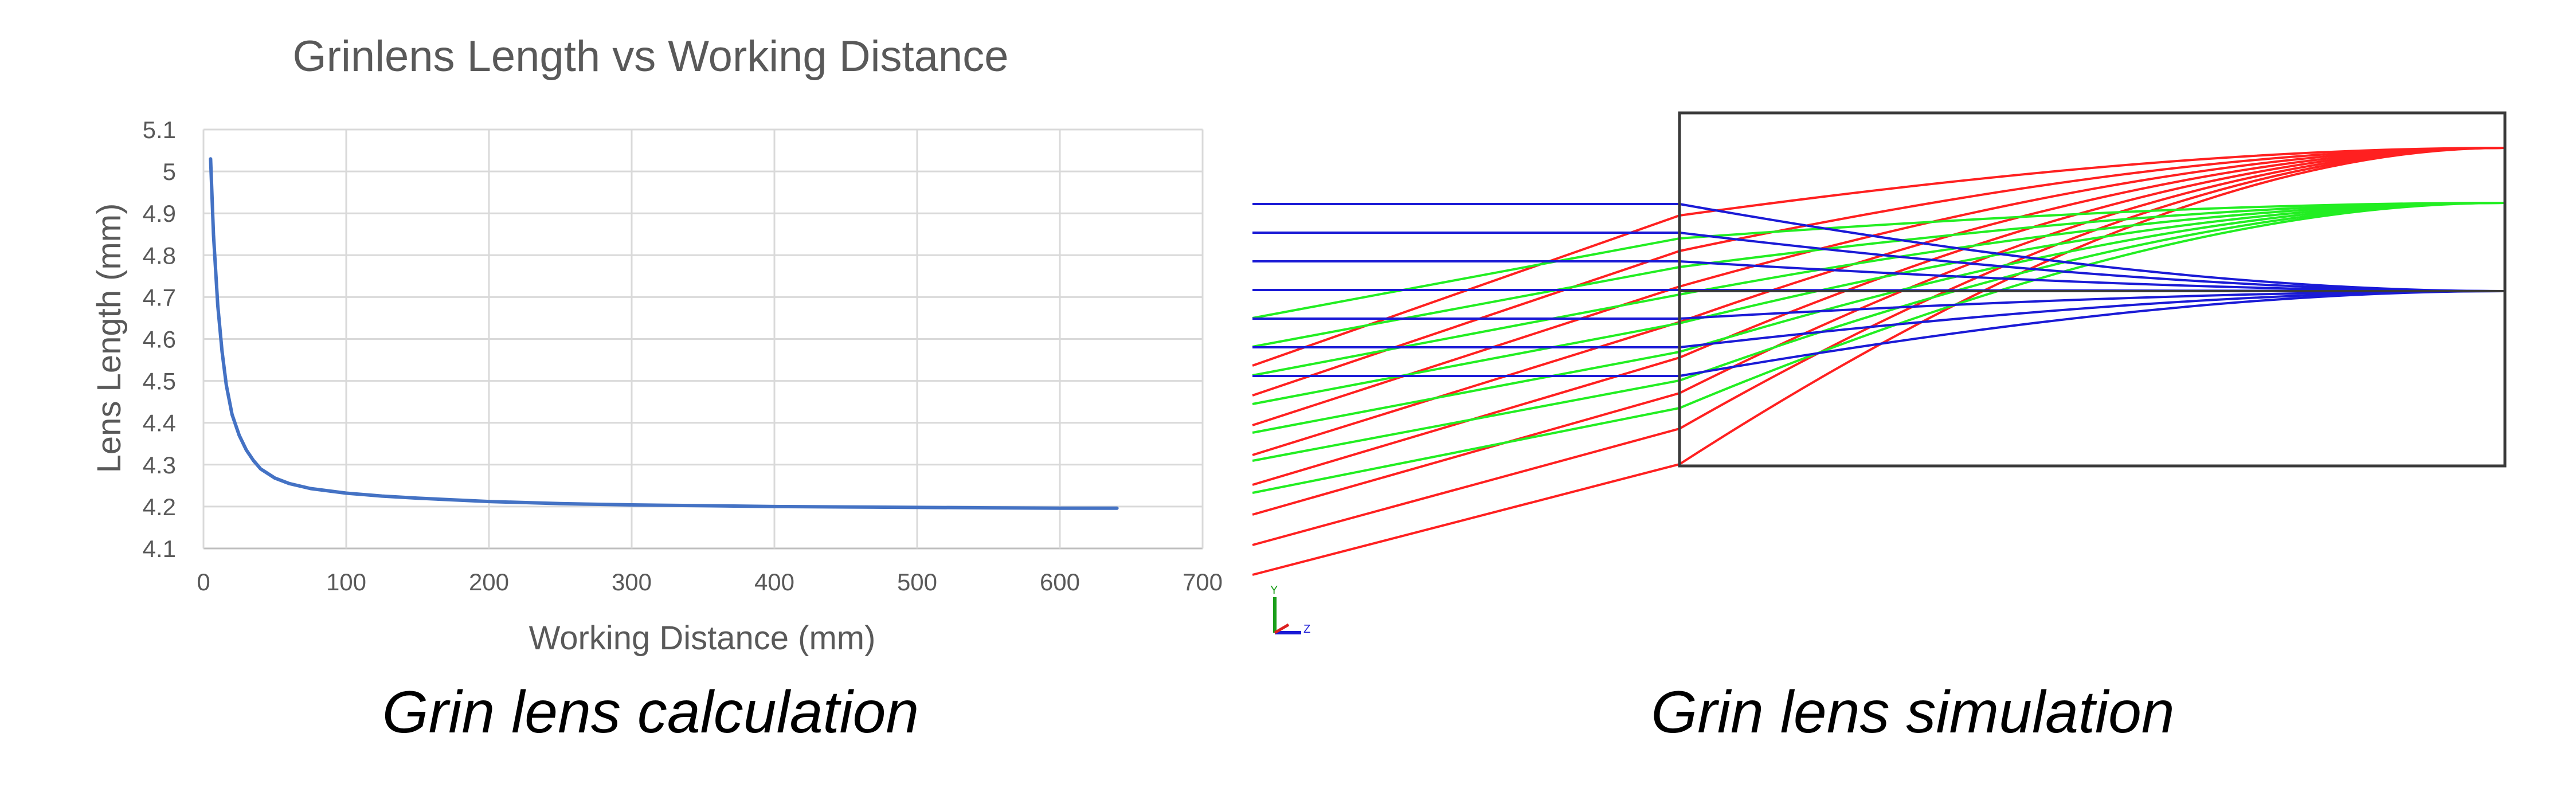 This screenshot has width=2576, height=788. I want to click on y-axis-letter: Y, so click(1274, 590).